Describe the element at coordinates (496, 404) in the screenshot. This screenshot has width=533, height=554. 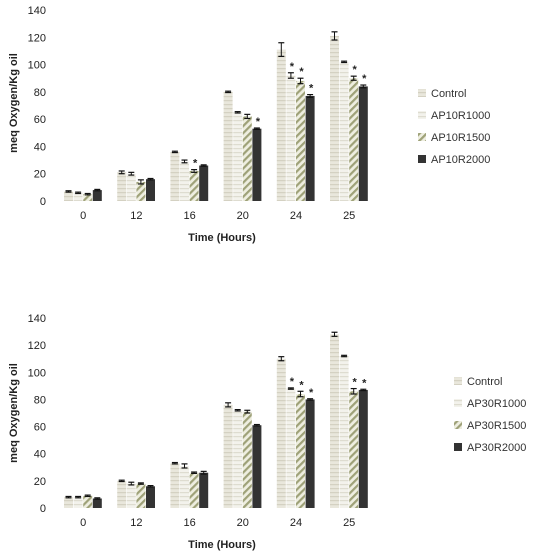
I see `legend-label: AP30R1000` at that location.